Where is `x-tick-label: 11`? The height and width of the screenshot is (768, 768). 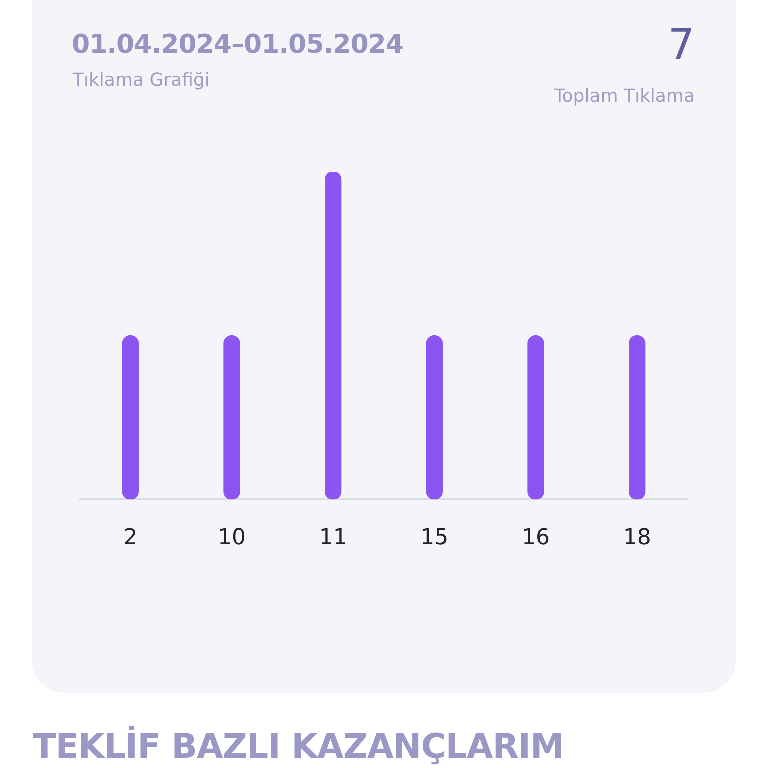 x-tick-label: 11 is located at coordinates (333, 538).